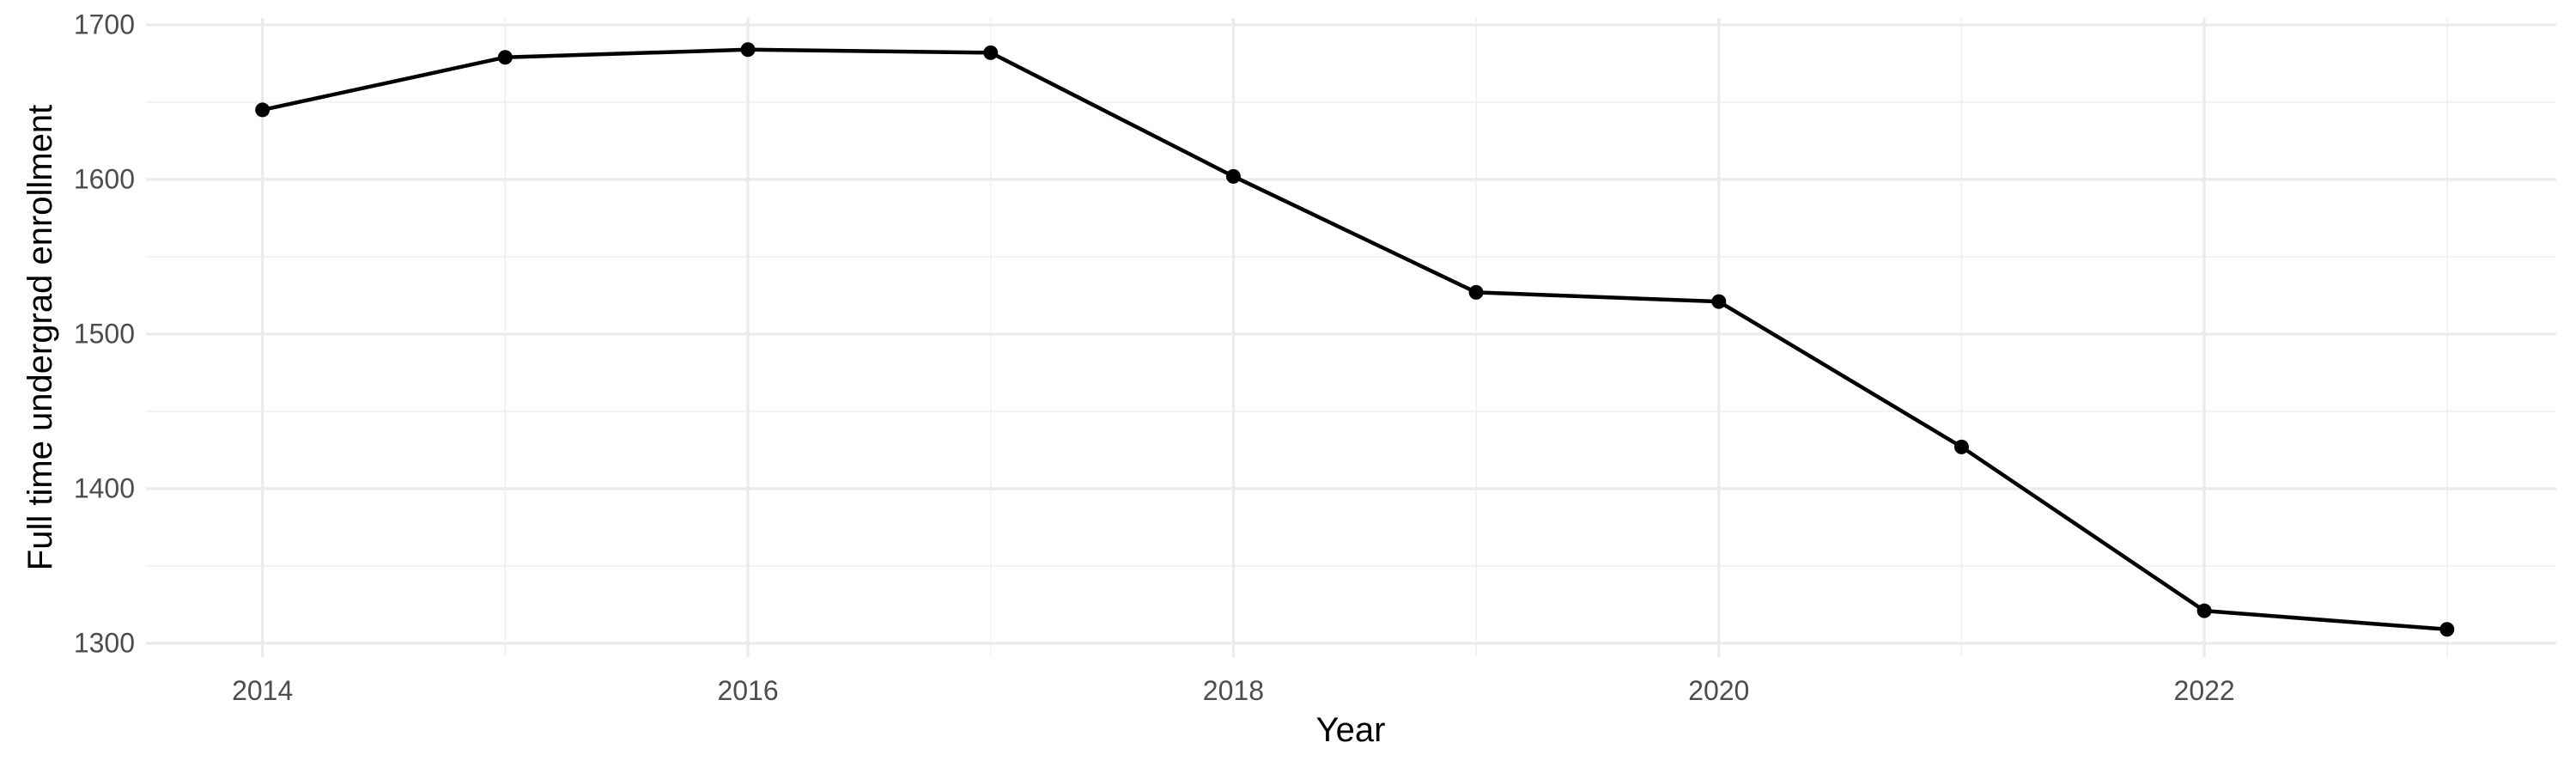 Image resolution: width=2576 pixels, height=773 pixels. What do you see at coordinates (748, 690) in the screenshot?
I see `x-axis-tick-label: 2016` at bounding box center [748, 690].